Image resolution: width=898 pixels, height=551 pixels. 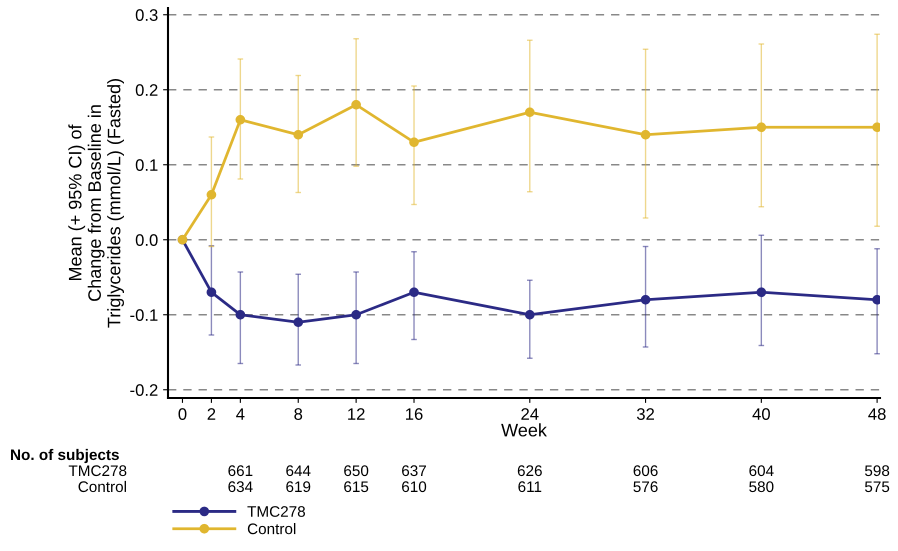 I want to click on y-tick-label: -0.2, so click(x=144, y=390).